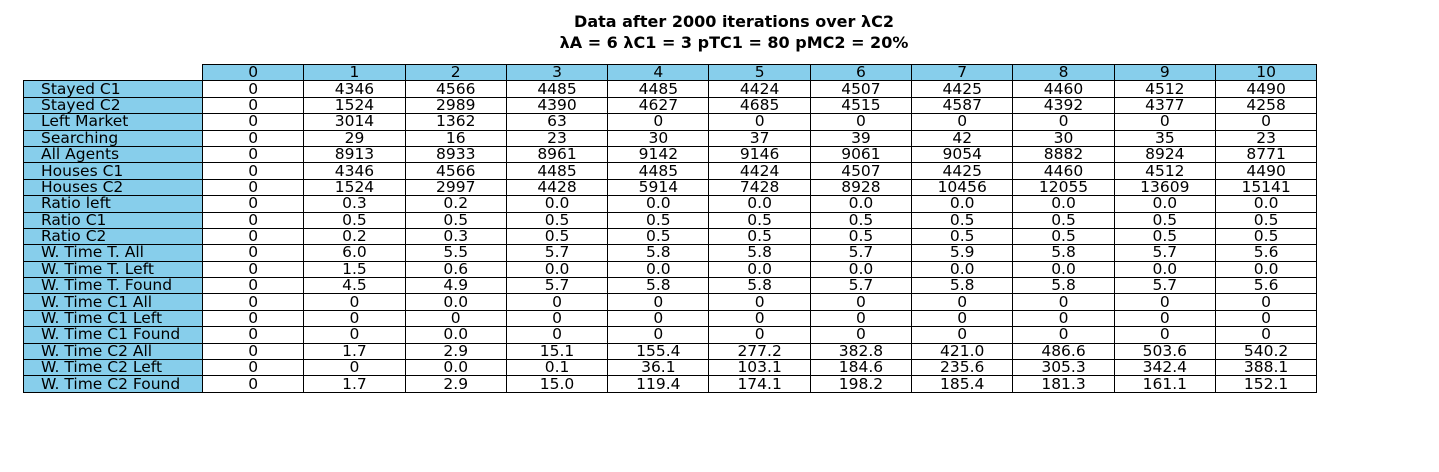  What do you see at coordinates (354, 204) in the screenshot?
I see `table-cell: 0.3` at bounding box center [354, 204].